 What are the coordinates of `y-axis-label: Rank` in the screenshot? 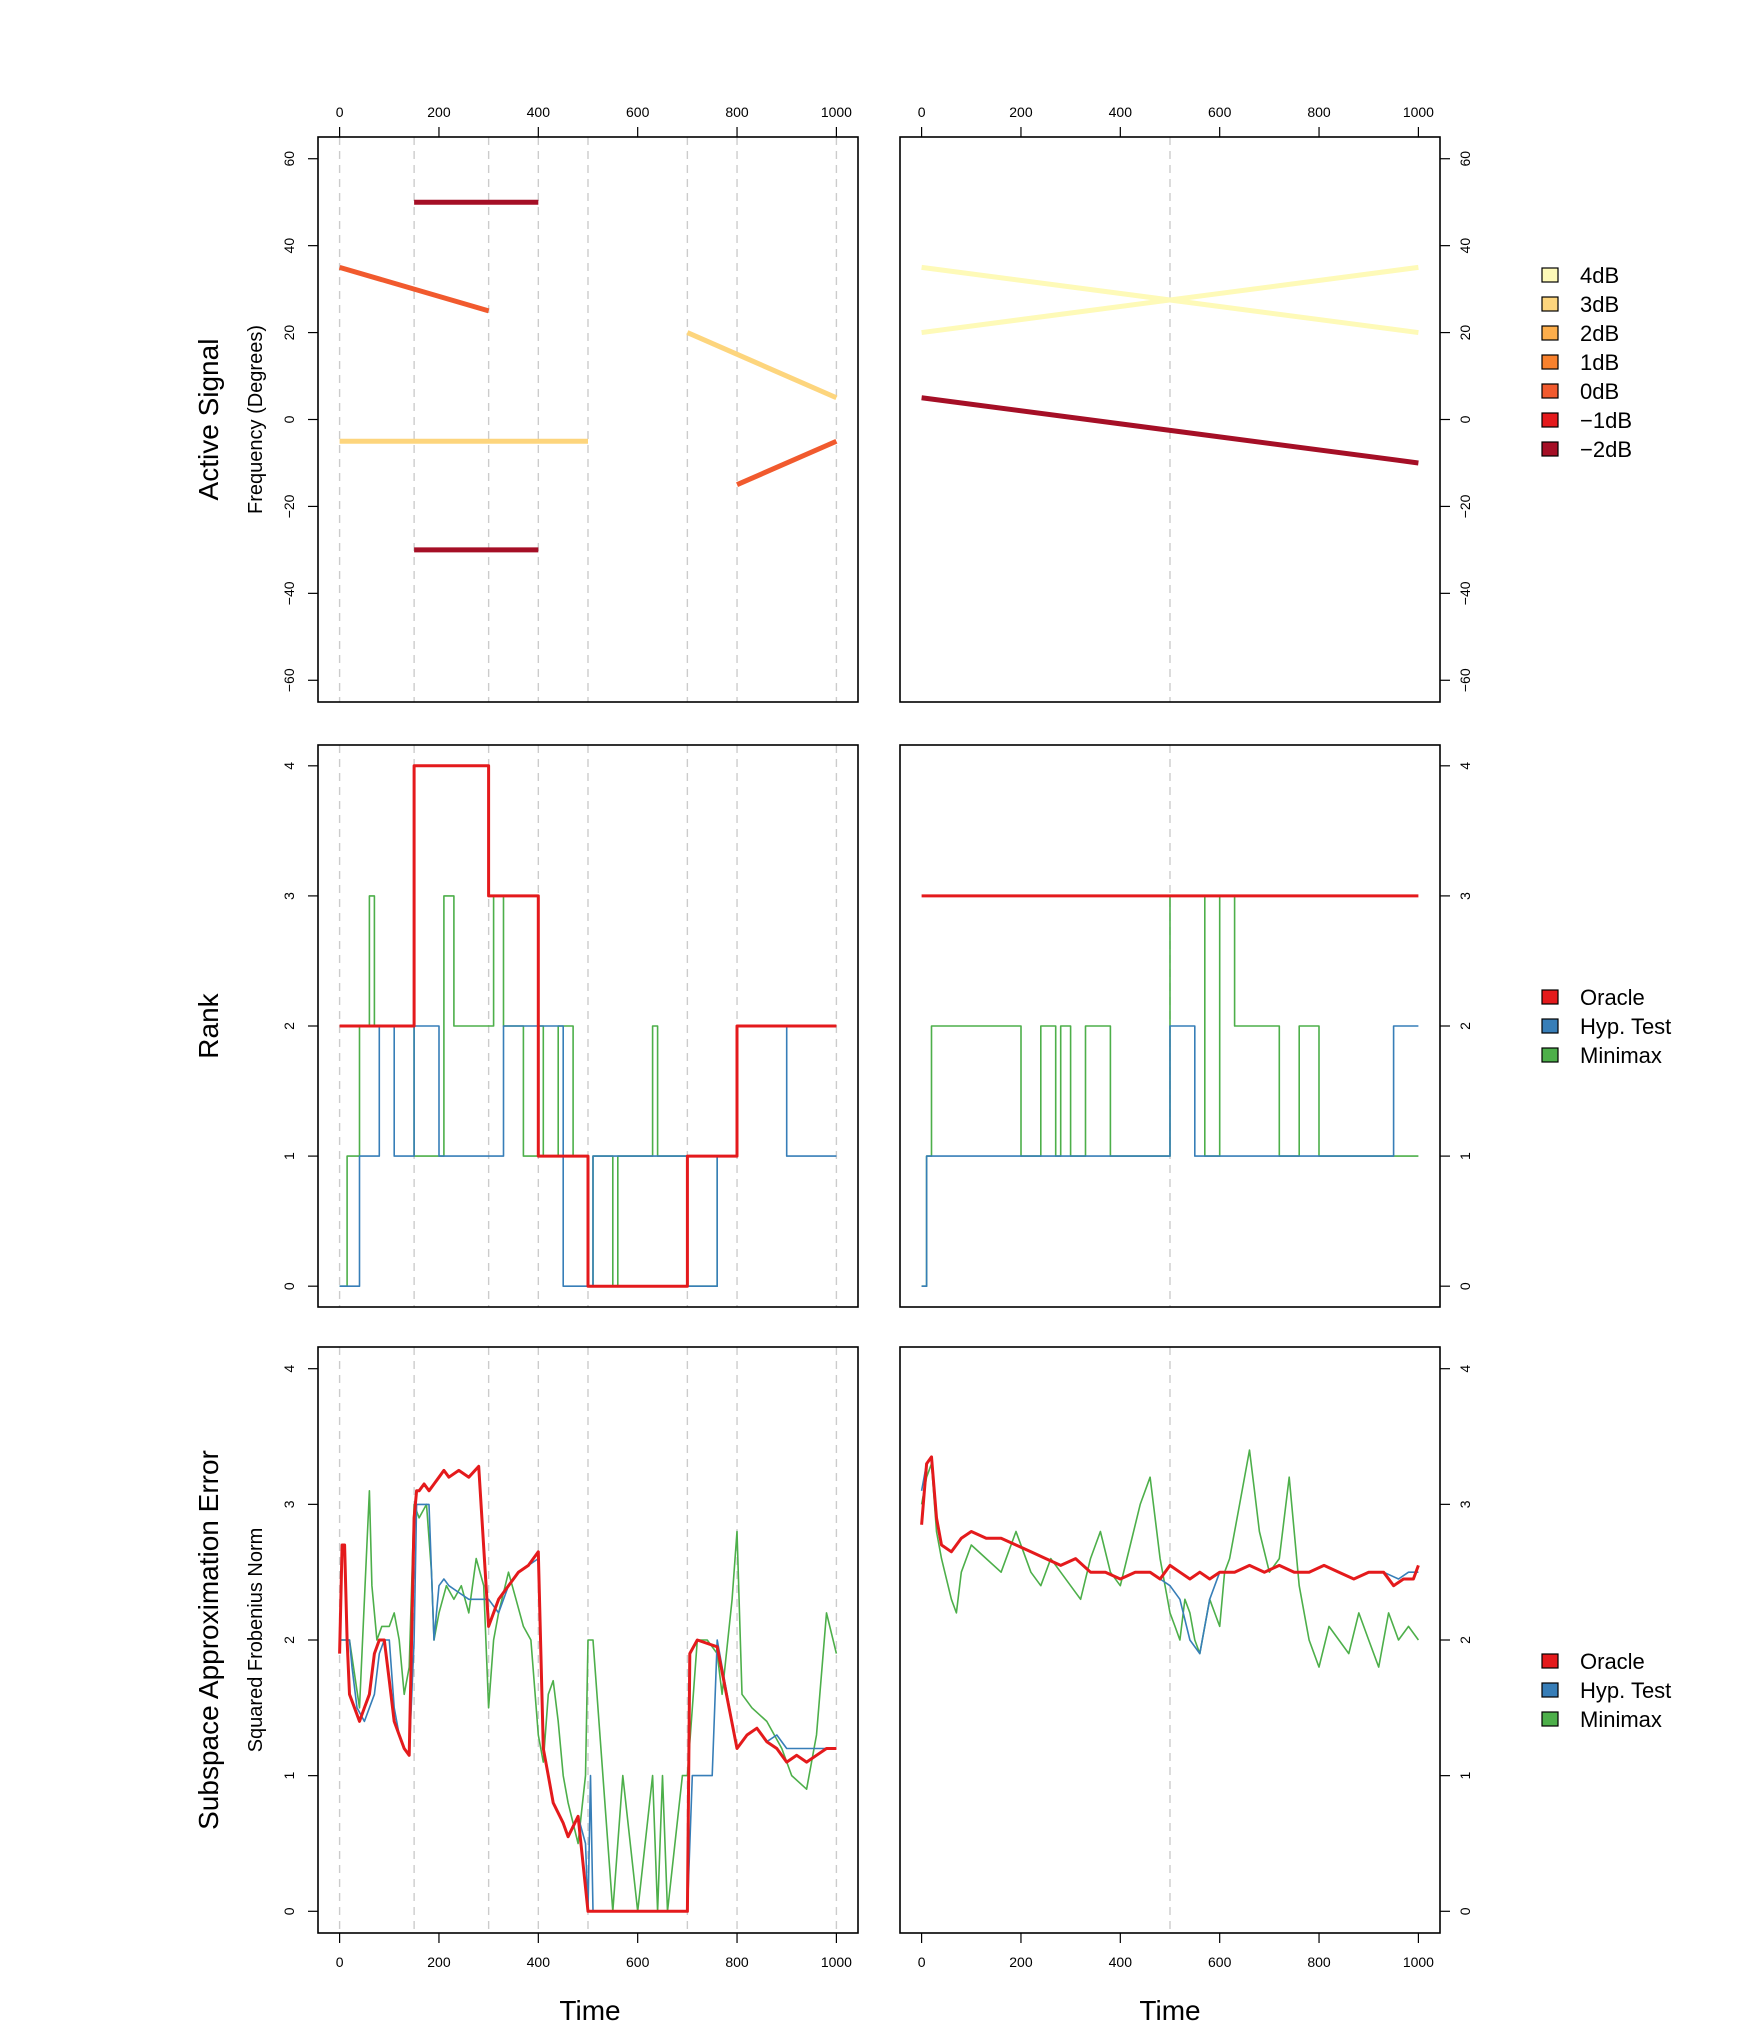 It's located at (208, 1025).